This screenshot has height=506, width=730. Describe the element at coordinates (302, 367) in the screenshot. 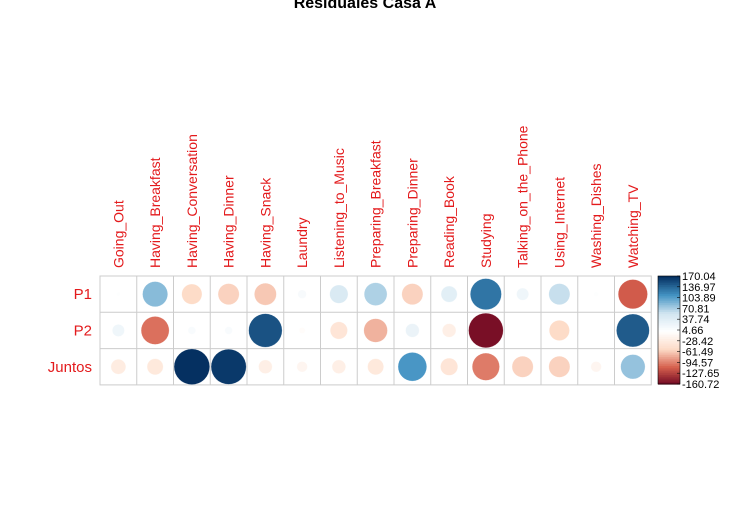

I see `cell-circle-juntos-laundry` at that location.